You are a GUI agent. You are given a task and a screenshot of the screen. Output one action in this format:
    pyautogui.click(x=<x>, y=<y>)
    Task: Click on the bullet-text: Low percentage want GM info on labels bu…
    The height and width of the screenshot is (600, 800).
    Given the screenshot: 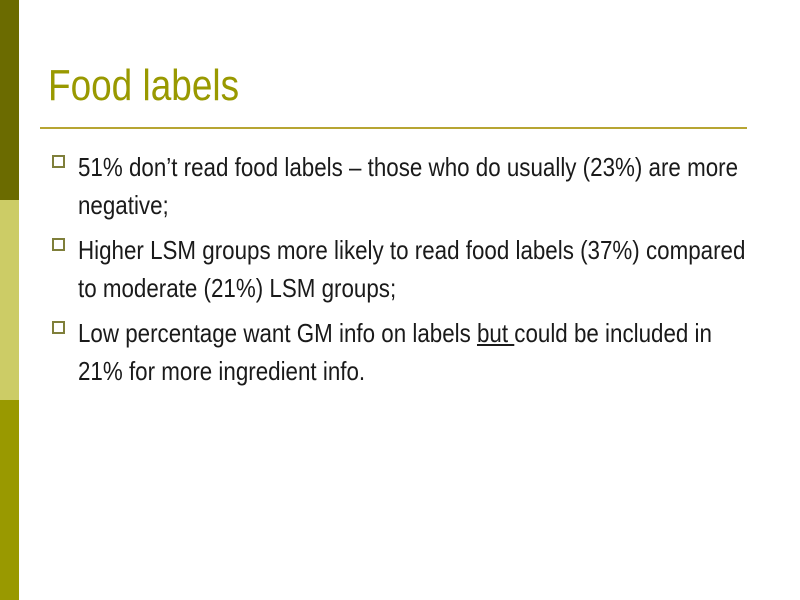 What is the action you would take?
    pyautogui.click(x=413, y=352)
    